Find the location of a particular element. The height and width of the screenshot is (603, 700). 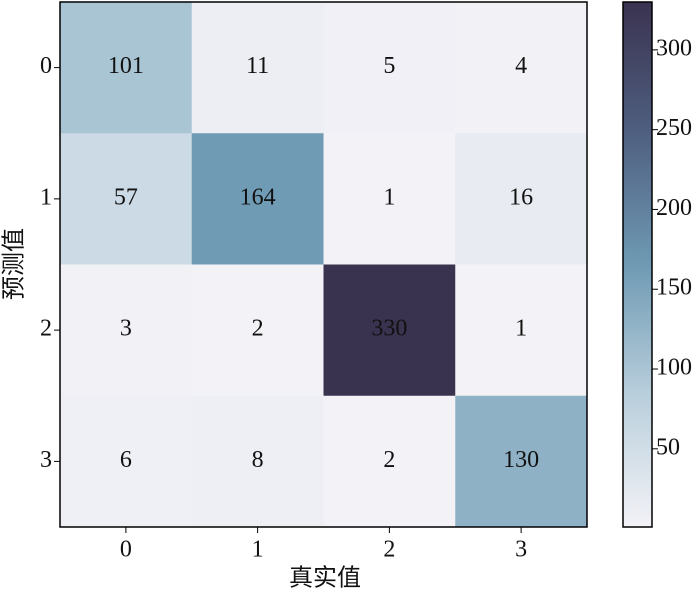

cell-label: 3 is located at coordinates (126, 329).